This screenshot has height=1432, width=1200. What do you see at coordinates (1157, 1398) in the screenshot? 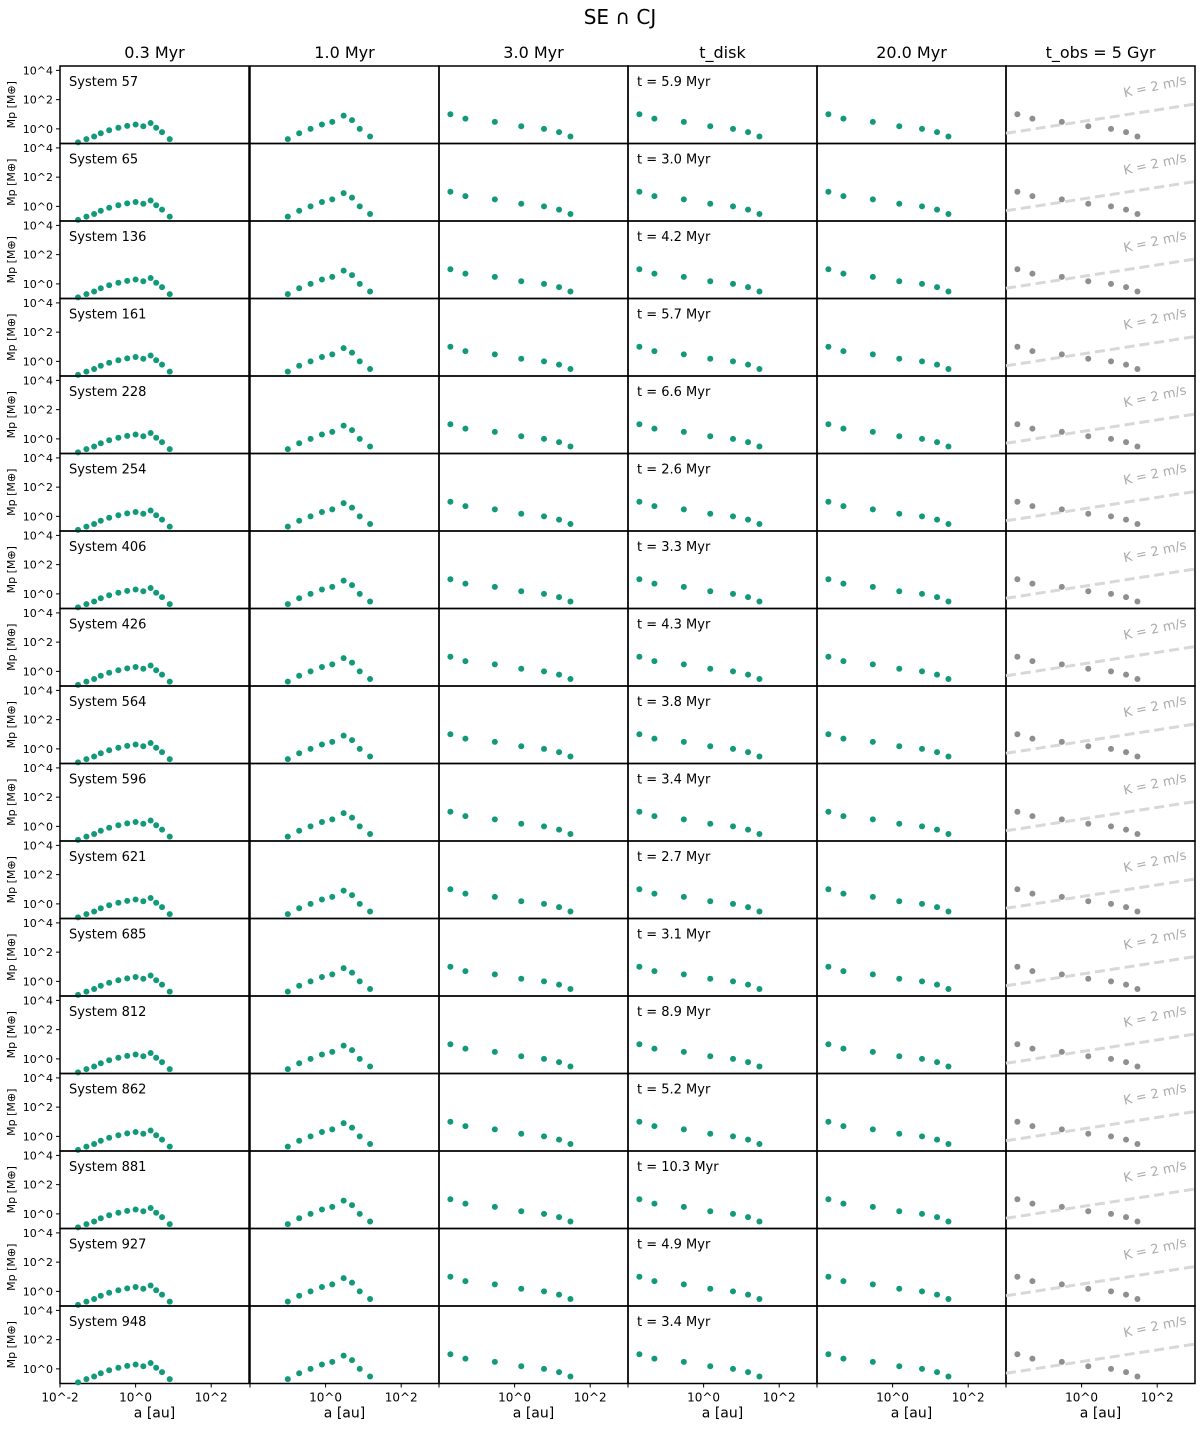
I see `x-tick-label: 10^2` at bounding box center [1157, 1398].